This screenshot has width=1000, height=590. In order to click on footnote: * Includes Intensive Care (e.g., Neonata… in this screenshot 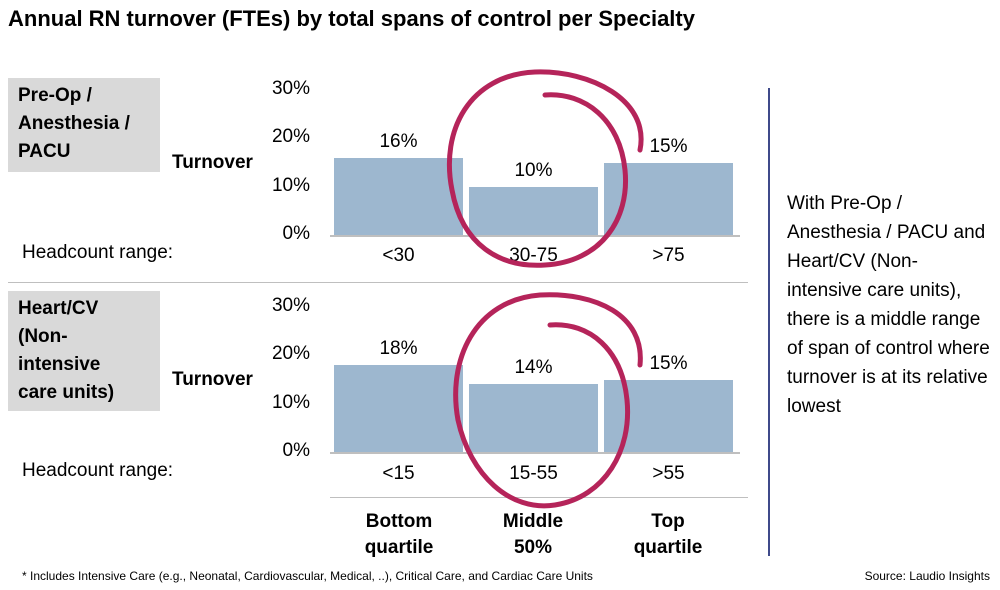, I will do `click(307, 576)`.